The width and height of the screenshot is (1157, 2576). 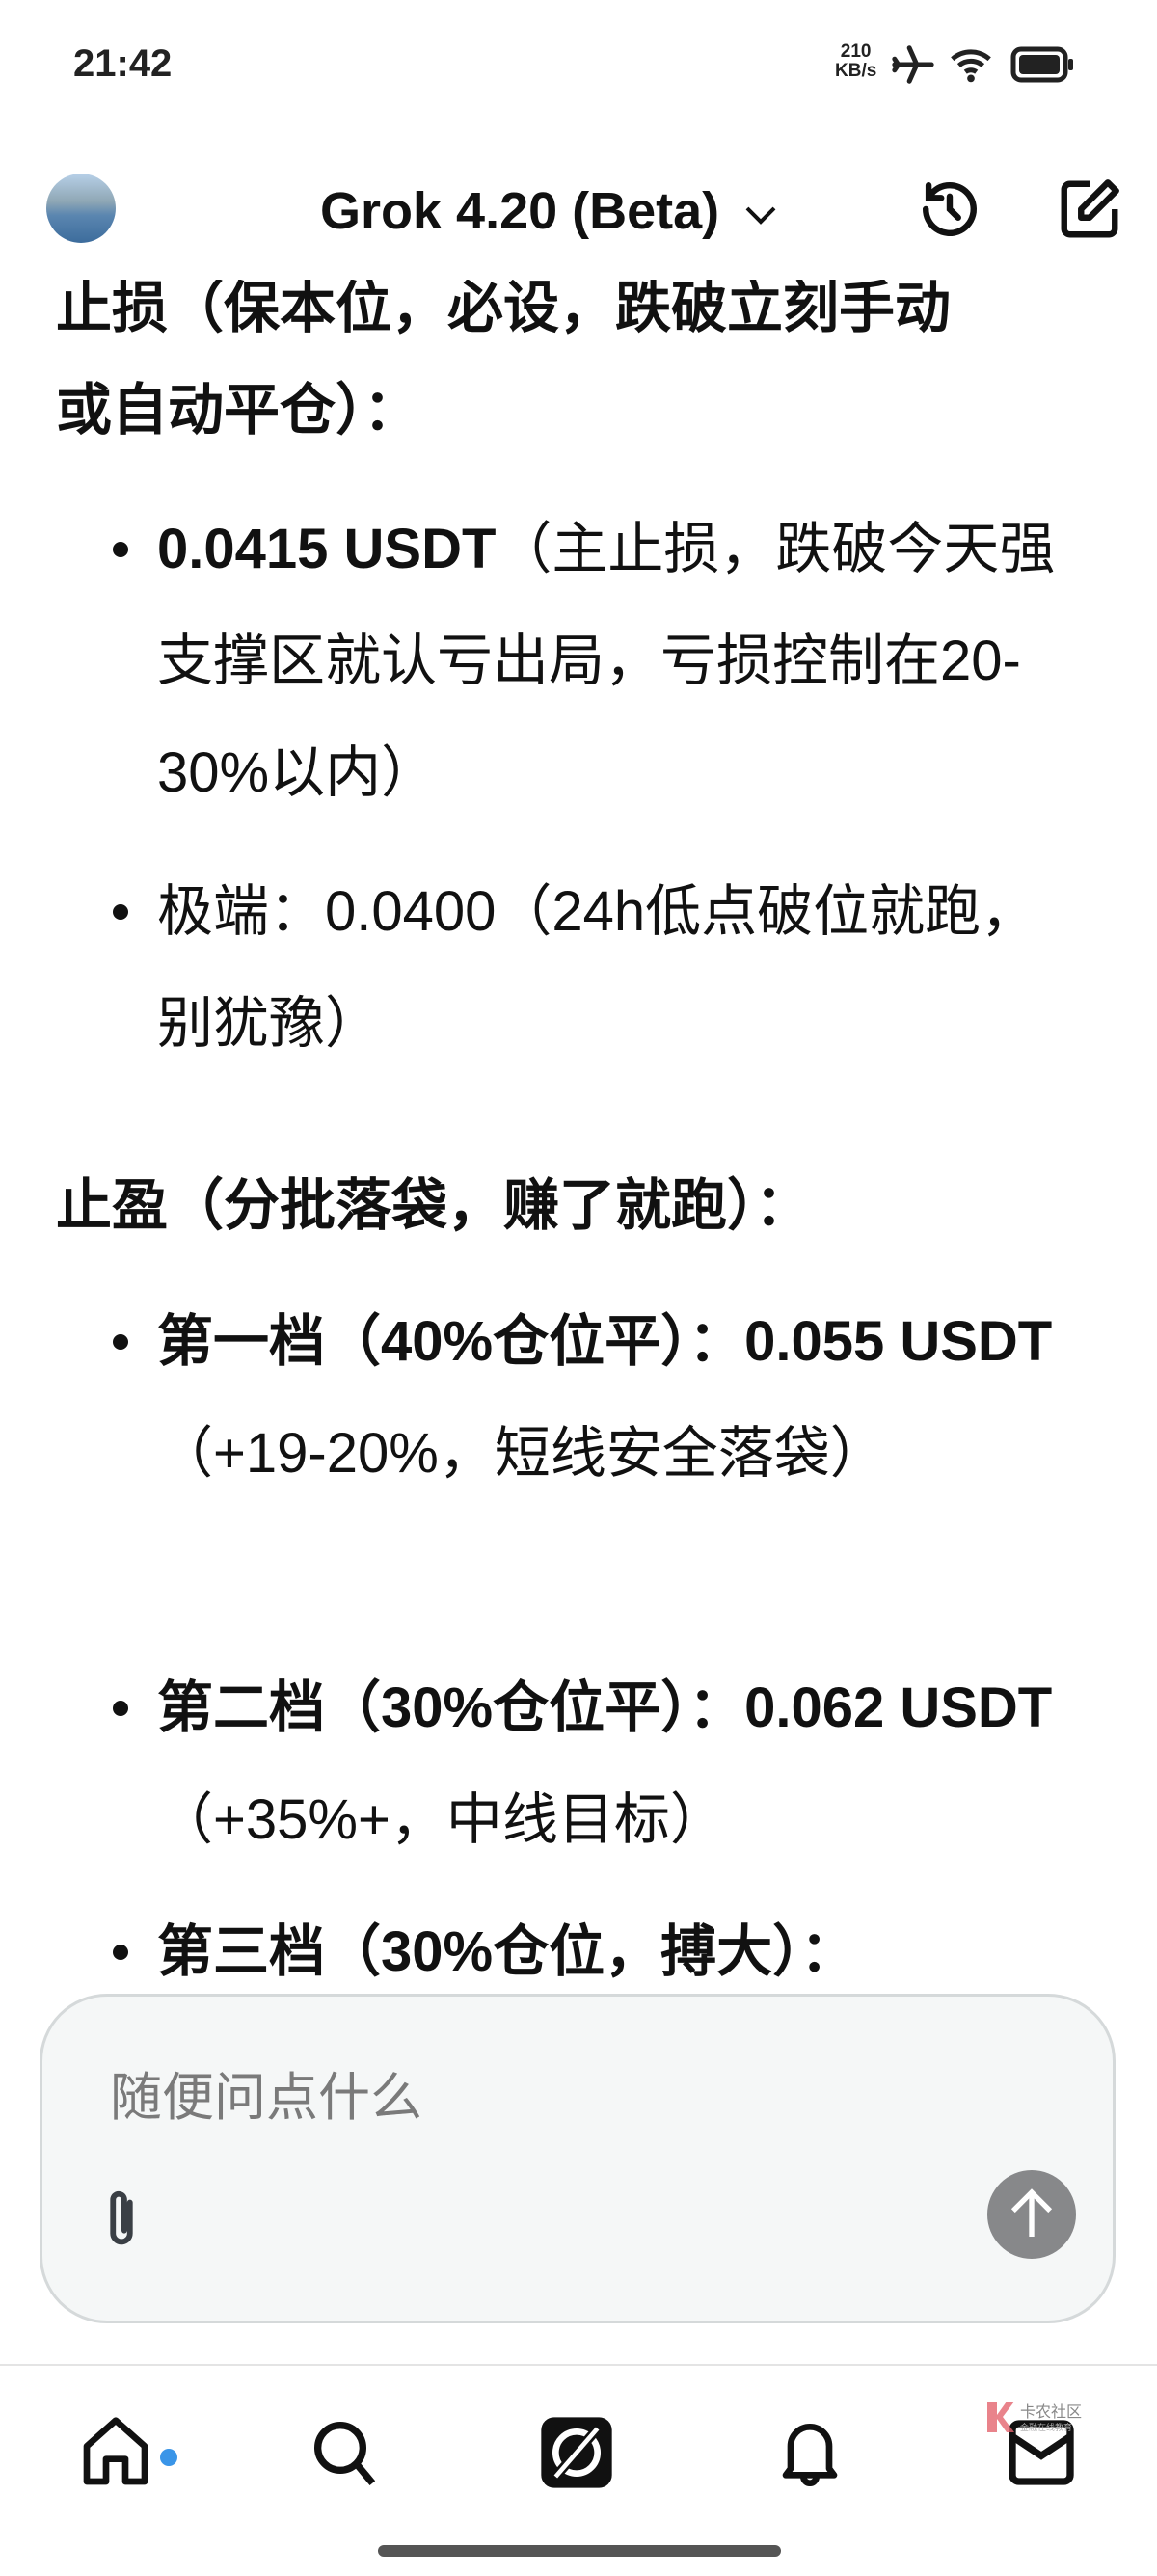 What do you see at coordinates (898, 1341) in the screenshot?
I see `price-value: 0.055 USDT` at bounding box center [898, 1341].